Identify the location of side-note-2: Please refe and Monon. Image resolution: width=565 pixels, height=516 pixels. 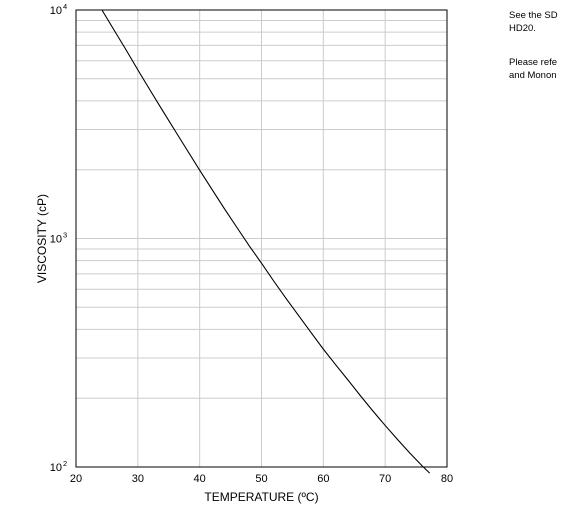
(537, 69).